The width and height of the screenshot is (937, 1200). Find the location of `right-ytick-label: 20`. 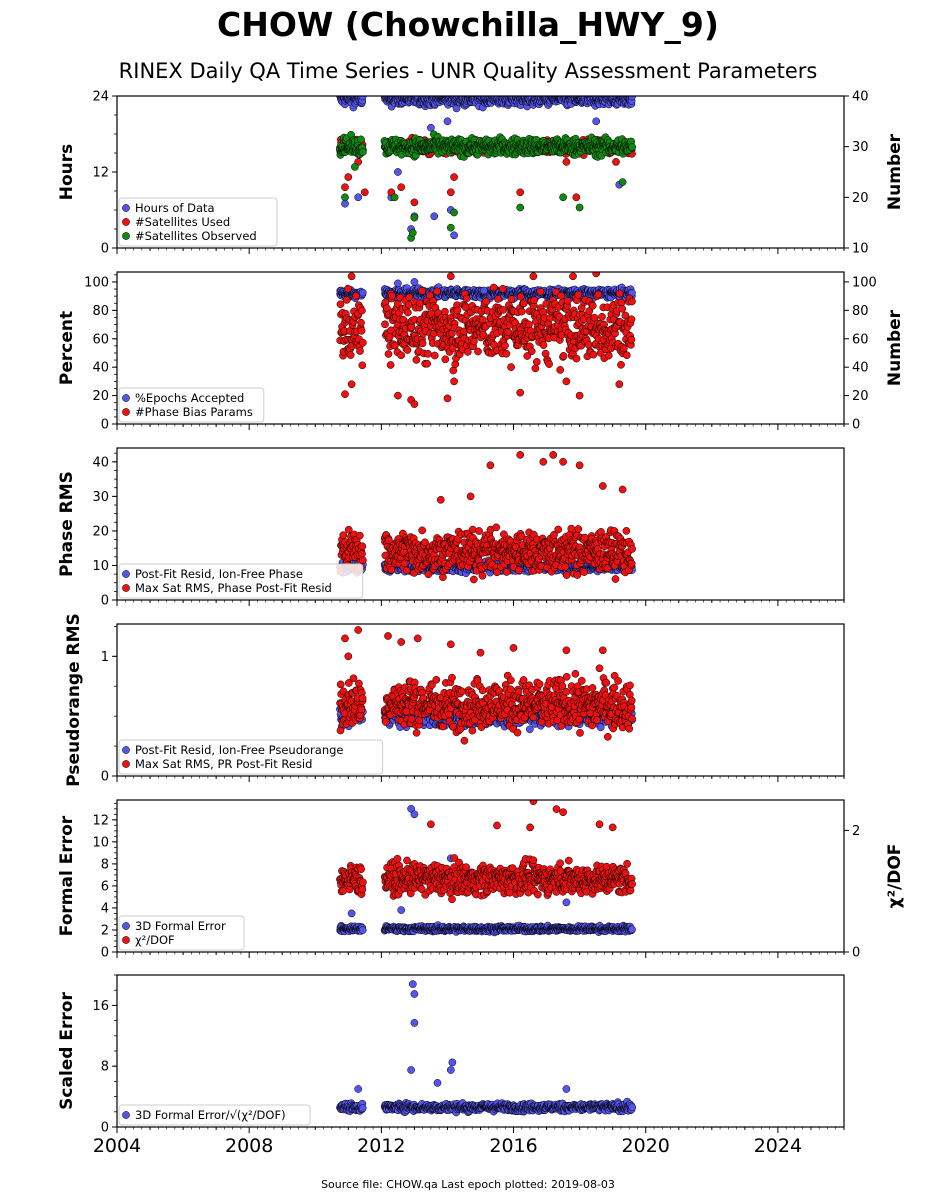

right-ytick-label: 20 is located at coordinates (860, 396).